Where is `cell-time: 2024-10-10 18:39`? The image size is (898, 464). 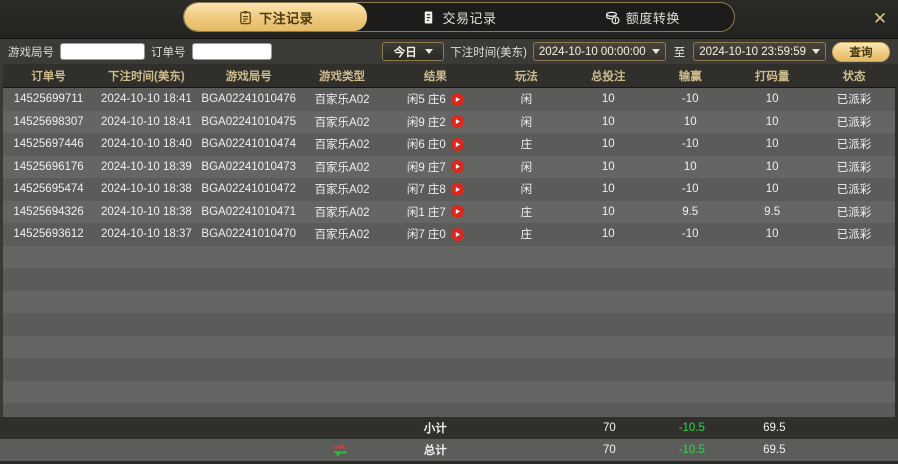
cell-time: 2024-10-10 18:39 is located at coordinates (146, 166).